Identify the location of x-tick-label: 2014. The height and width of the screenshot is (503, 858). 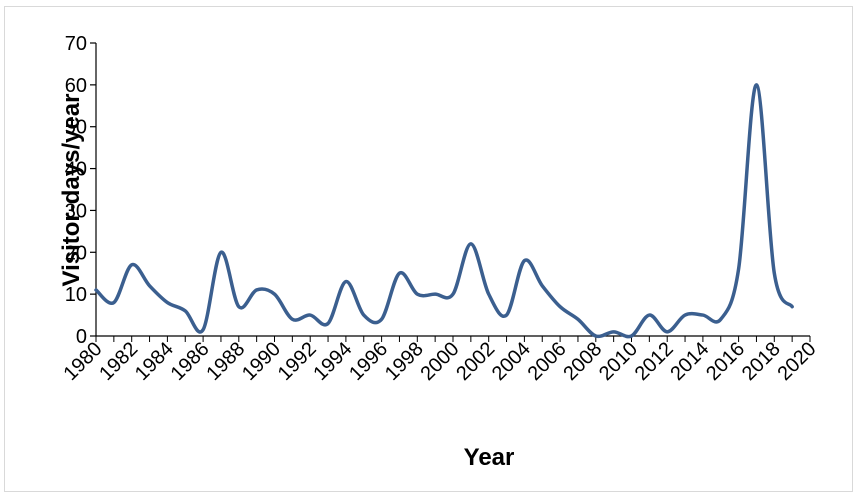
(689, 361).